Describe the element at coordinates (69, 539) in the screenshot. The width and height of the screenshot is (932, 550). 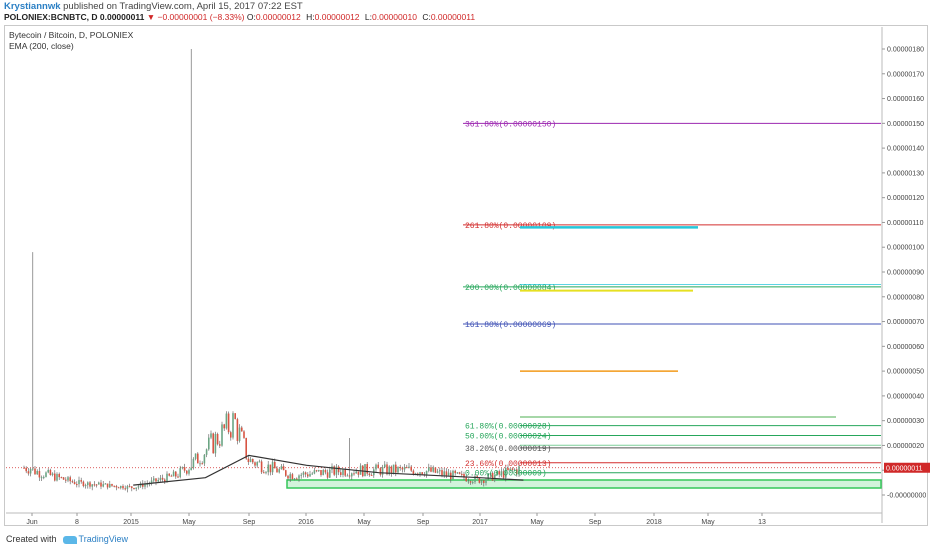
I see `tradingview-logo-icon` at that location.